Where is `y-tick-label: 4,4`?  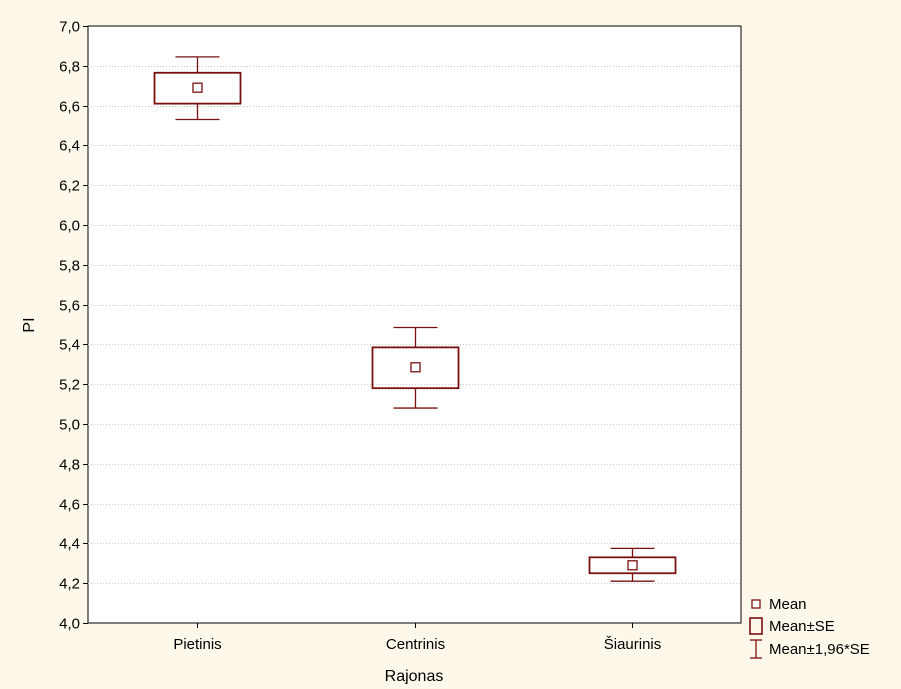 y-tick-label: 4,4 is located at coordinates (69, 544).